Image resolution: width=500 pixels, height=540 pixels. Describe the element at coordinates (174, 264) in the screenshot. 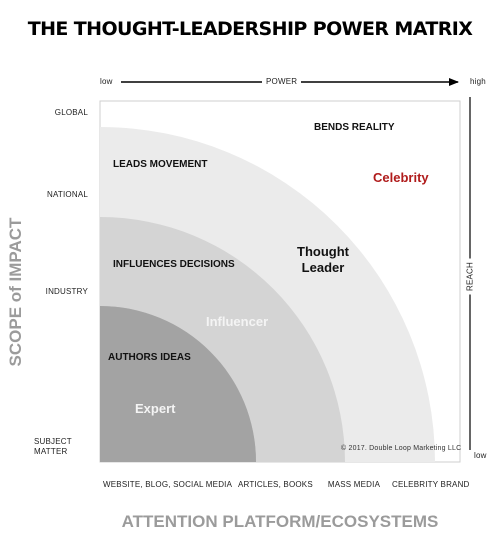

I see `zone-influences-decisions: INFLUENCES DECISIONS` at that location.